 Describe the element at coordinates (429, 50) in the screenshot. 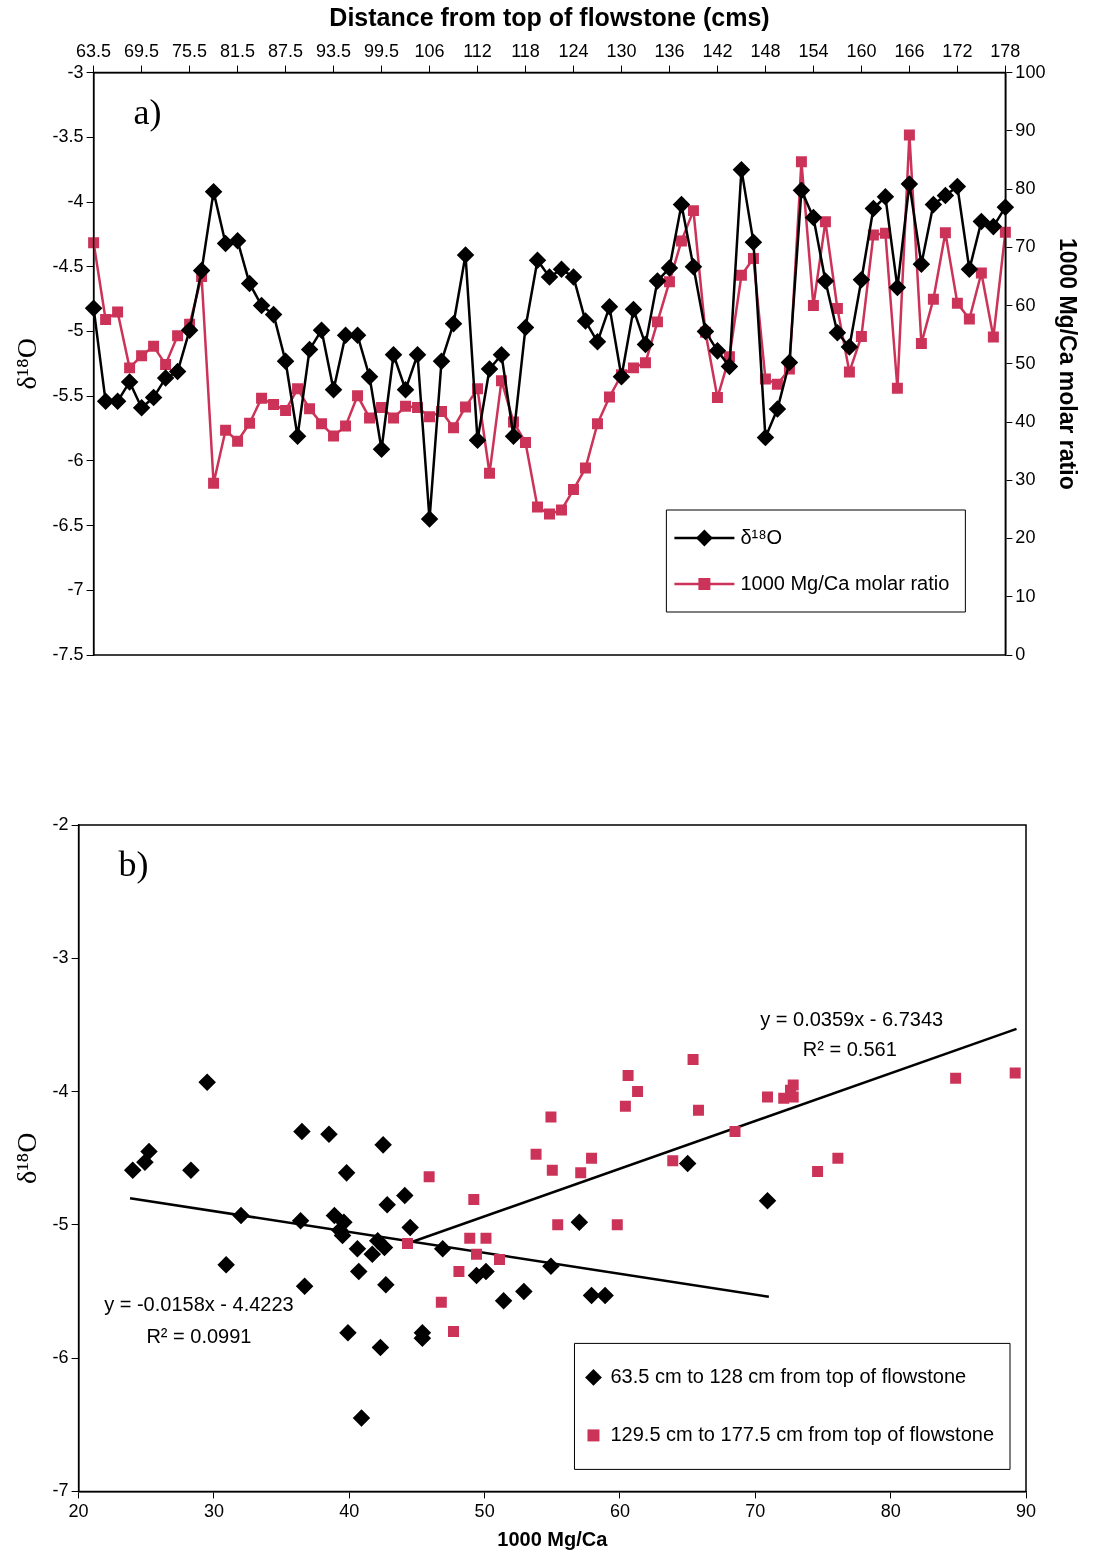

I see `x-tick-label: 106` at that location.